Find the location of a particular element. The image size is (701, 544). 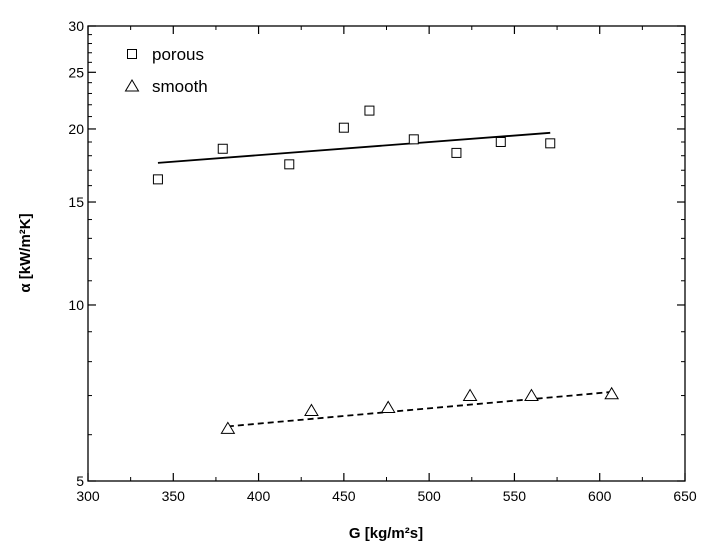

y-tick-label: 15 is located at coordinates (76, 202).